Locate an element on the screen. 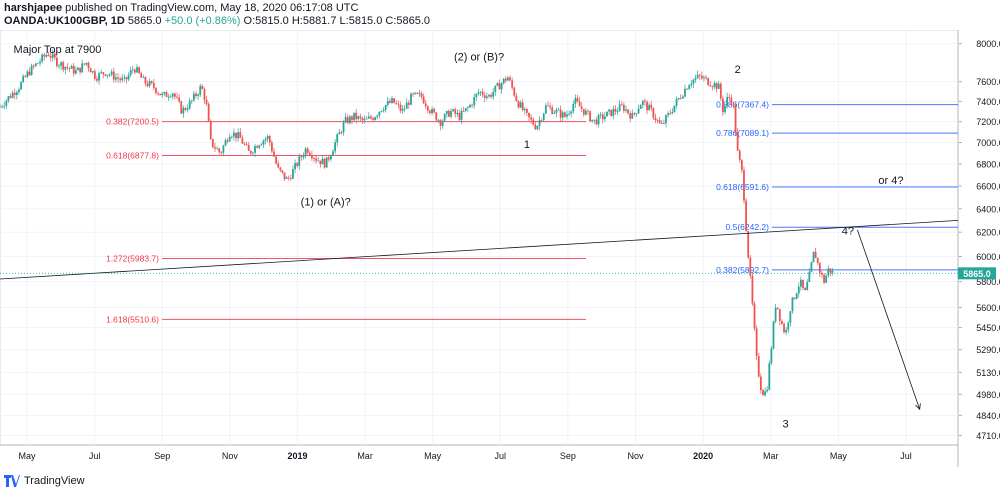 The height and width of the screenshot is (492, 1000). symbol-name: OANDA:UK100GBP, 1D is located at coordinates (64, 21).